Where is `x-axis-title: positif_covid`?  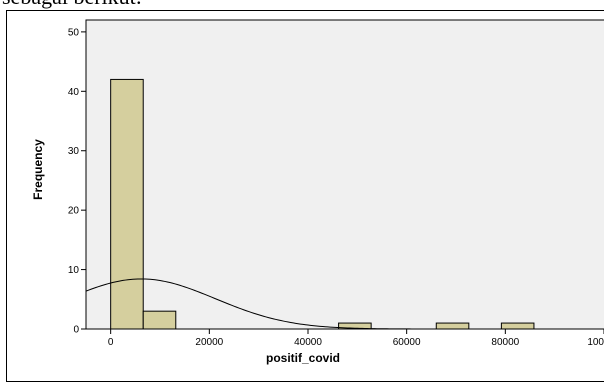
x-axis-title: positif_covid is located at coordinates (303, 358).